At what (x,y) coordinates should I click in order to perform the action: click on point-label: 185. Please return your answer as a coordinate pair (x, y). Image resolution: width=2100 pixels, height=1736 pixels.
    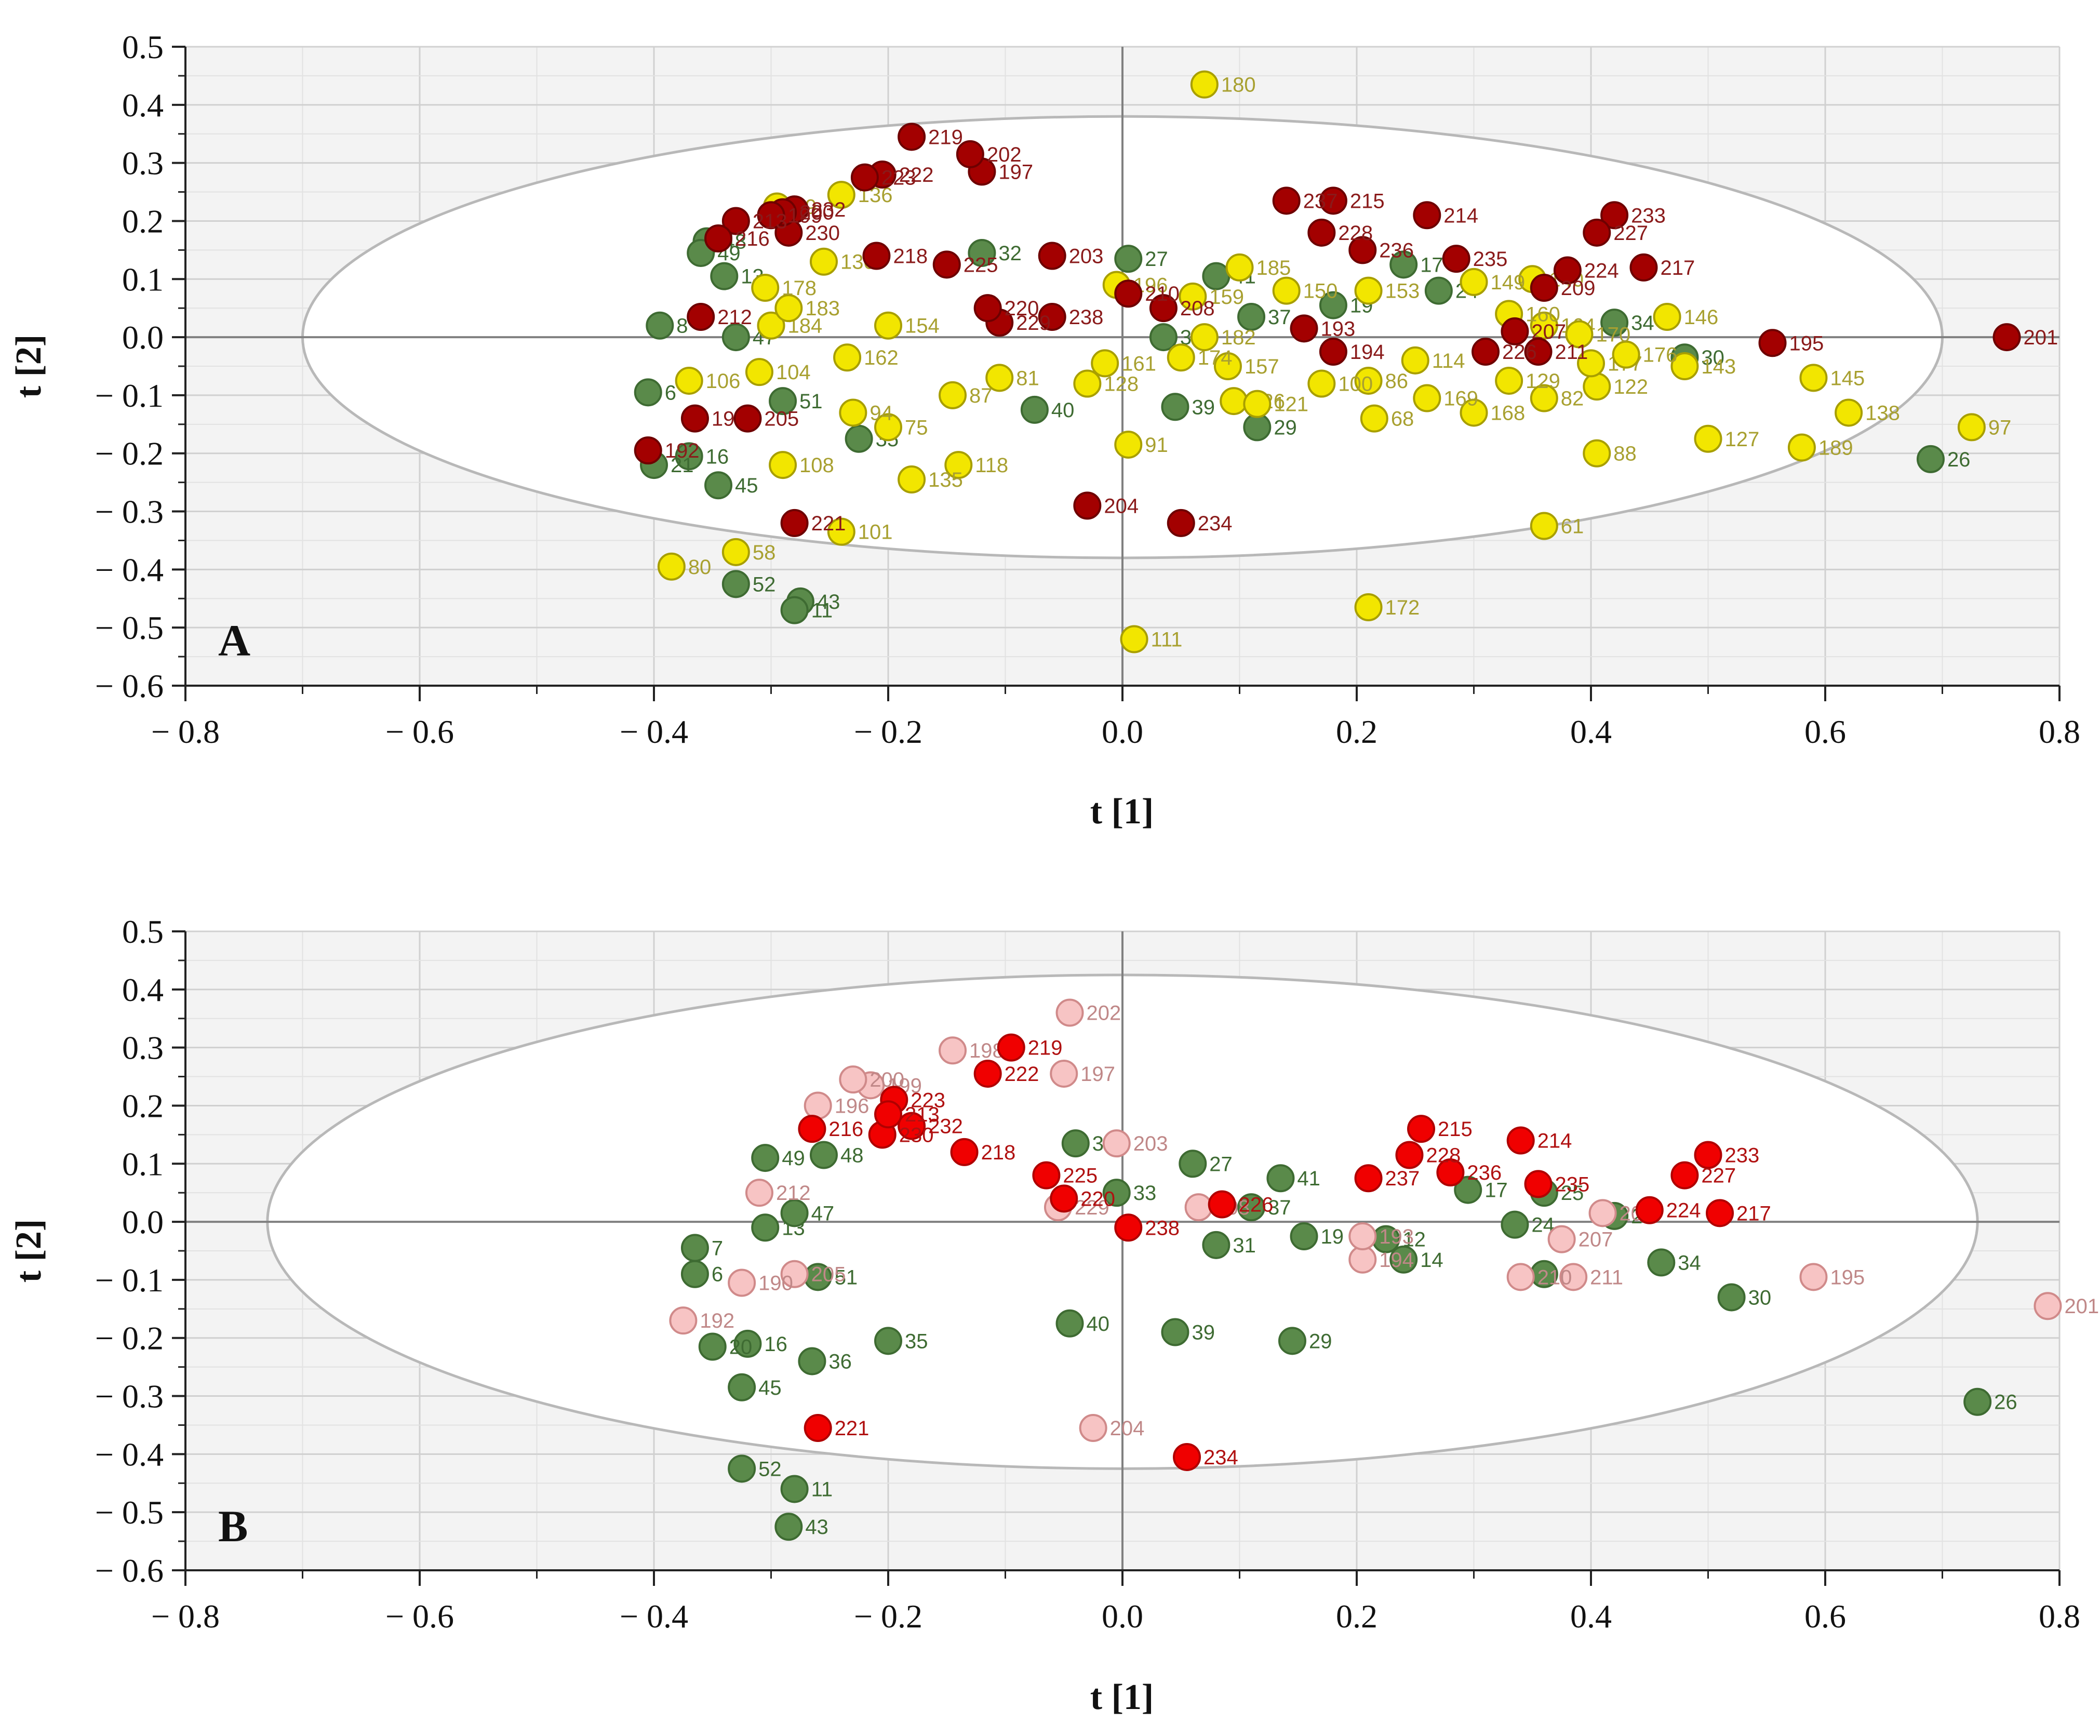
    Looking at the image, I should click on (1273, 268).